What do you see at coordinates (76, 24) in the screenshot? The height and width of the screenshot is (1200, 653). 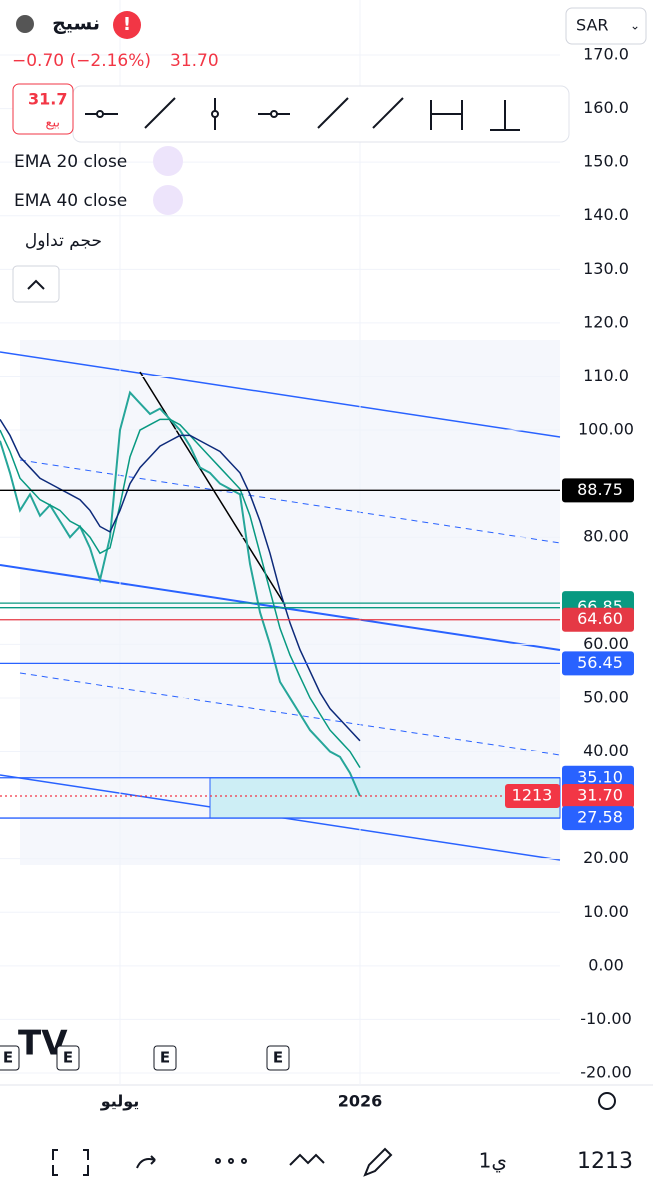 I see `symbol: نسيج` at bounding box center [76, 24].